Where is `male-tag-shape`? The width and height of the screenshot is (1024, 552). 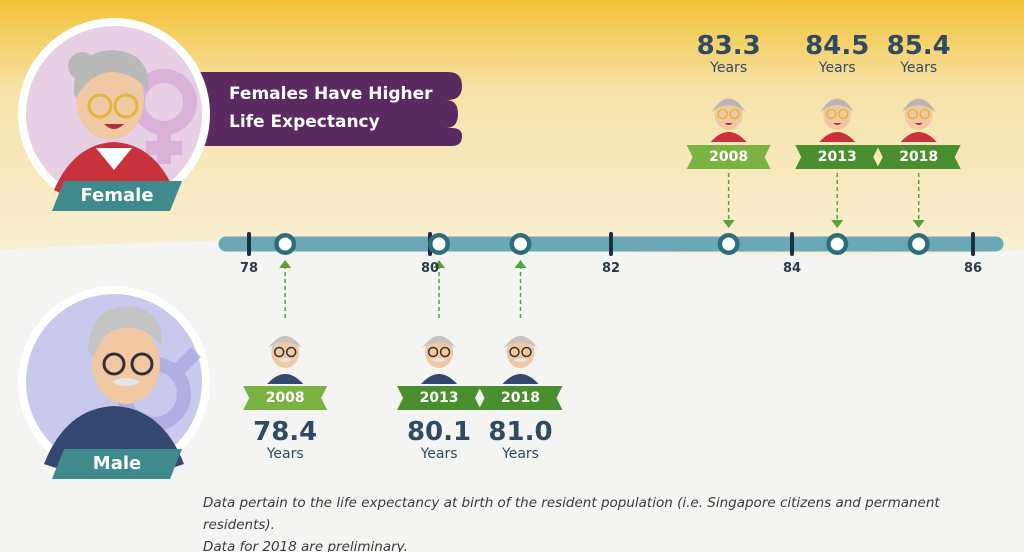
male-tag-shape is located at coordinates (117, 464).